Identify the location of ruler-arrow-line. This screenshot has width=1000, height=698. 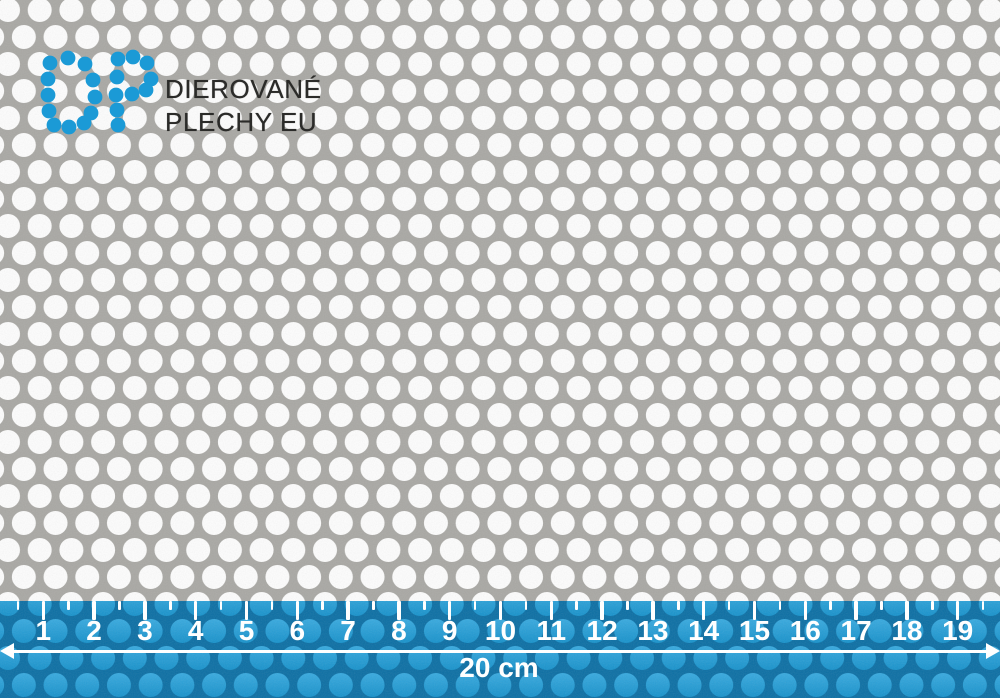
(500, 651).